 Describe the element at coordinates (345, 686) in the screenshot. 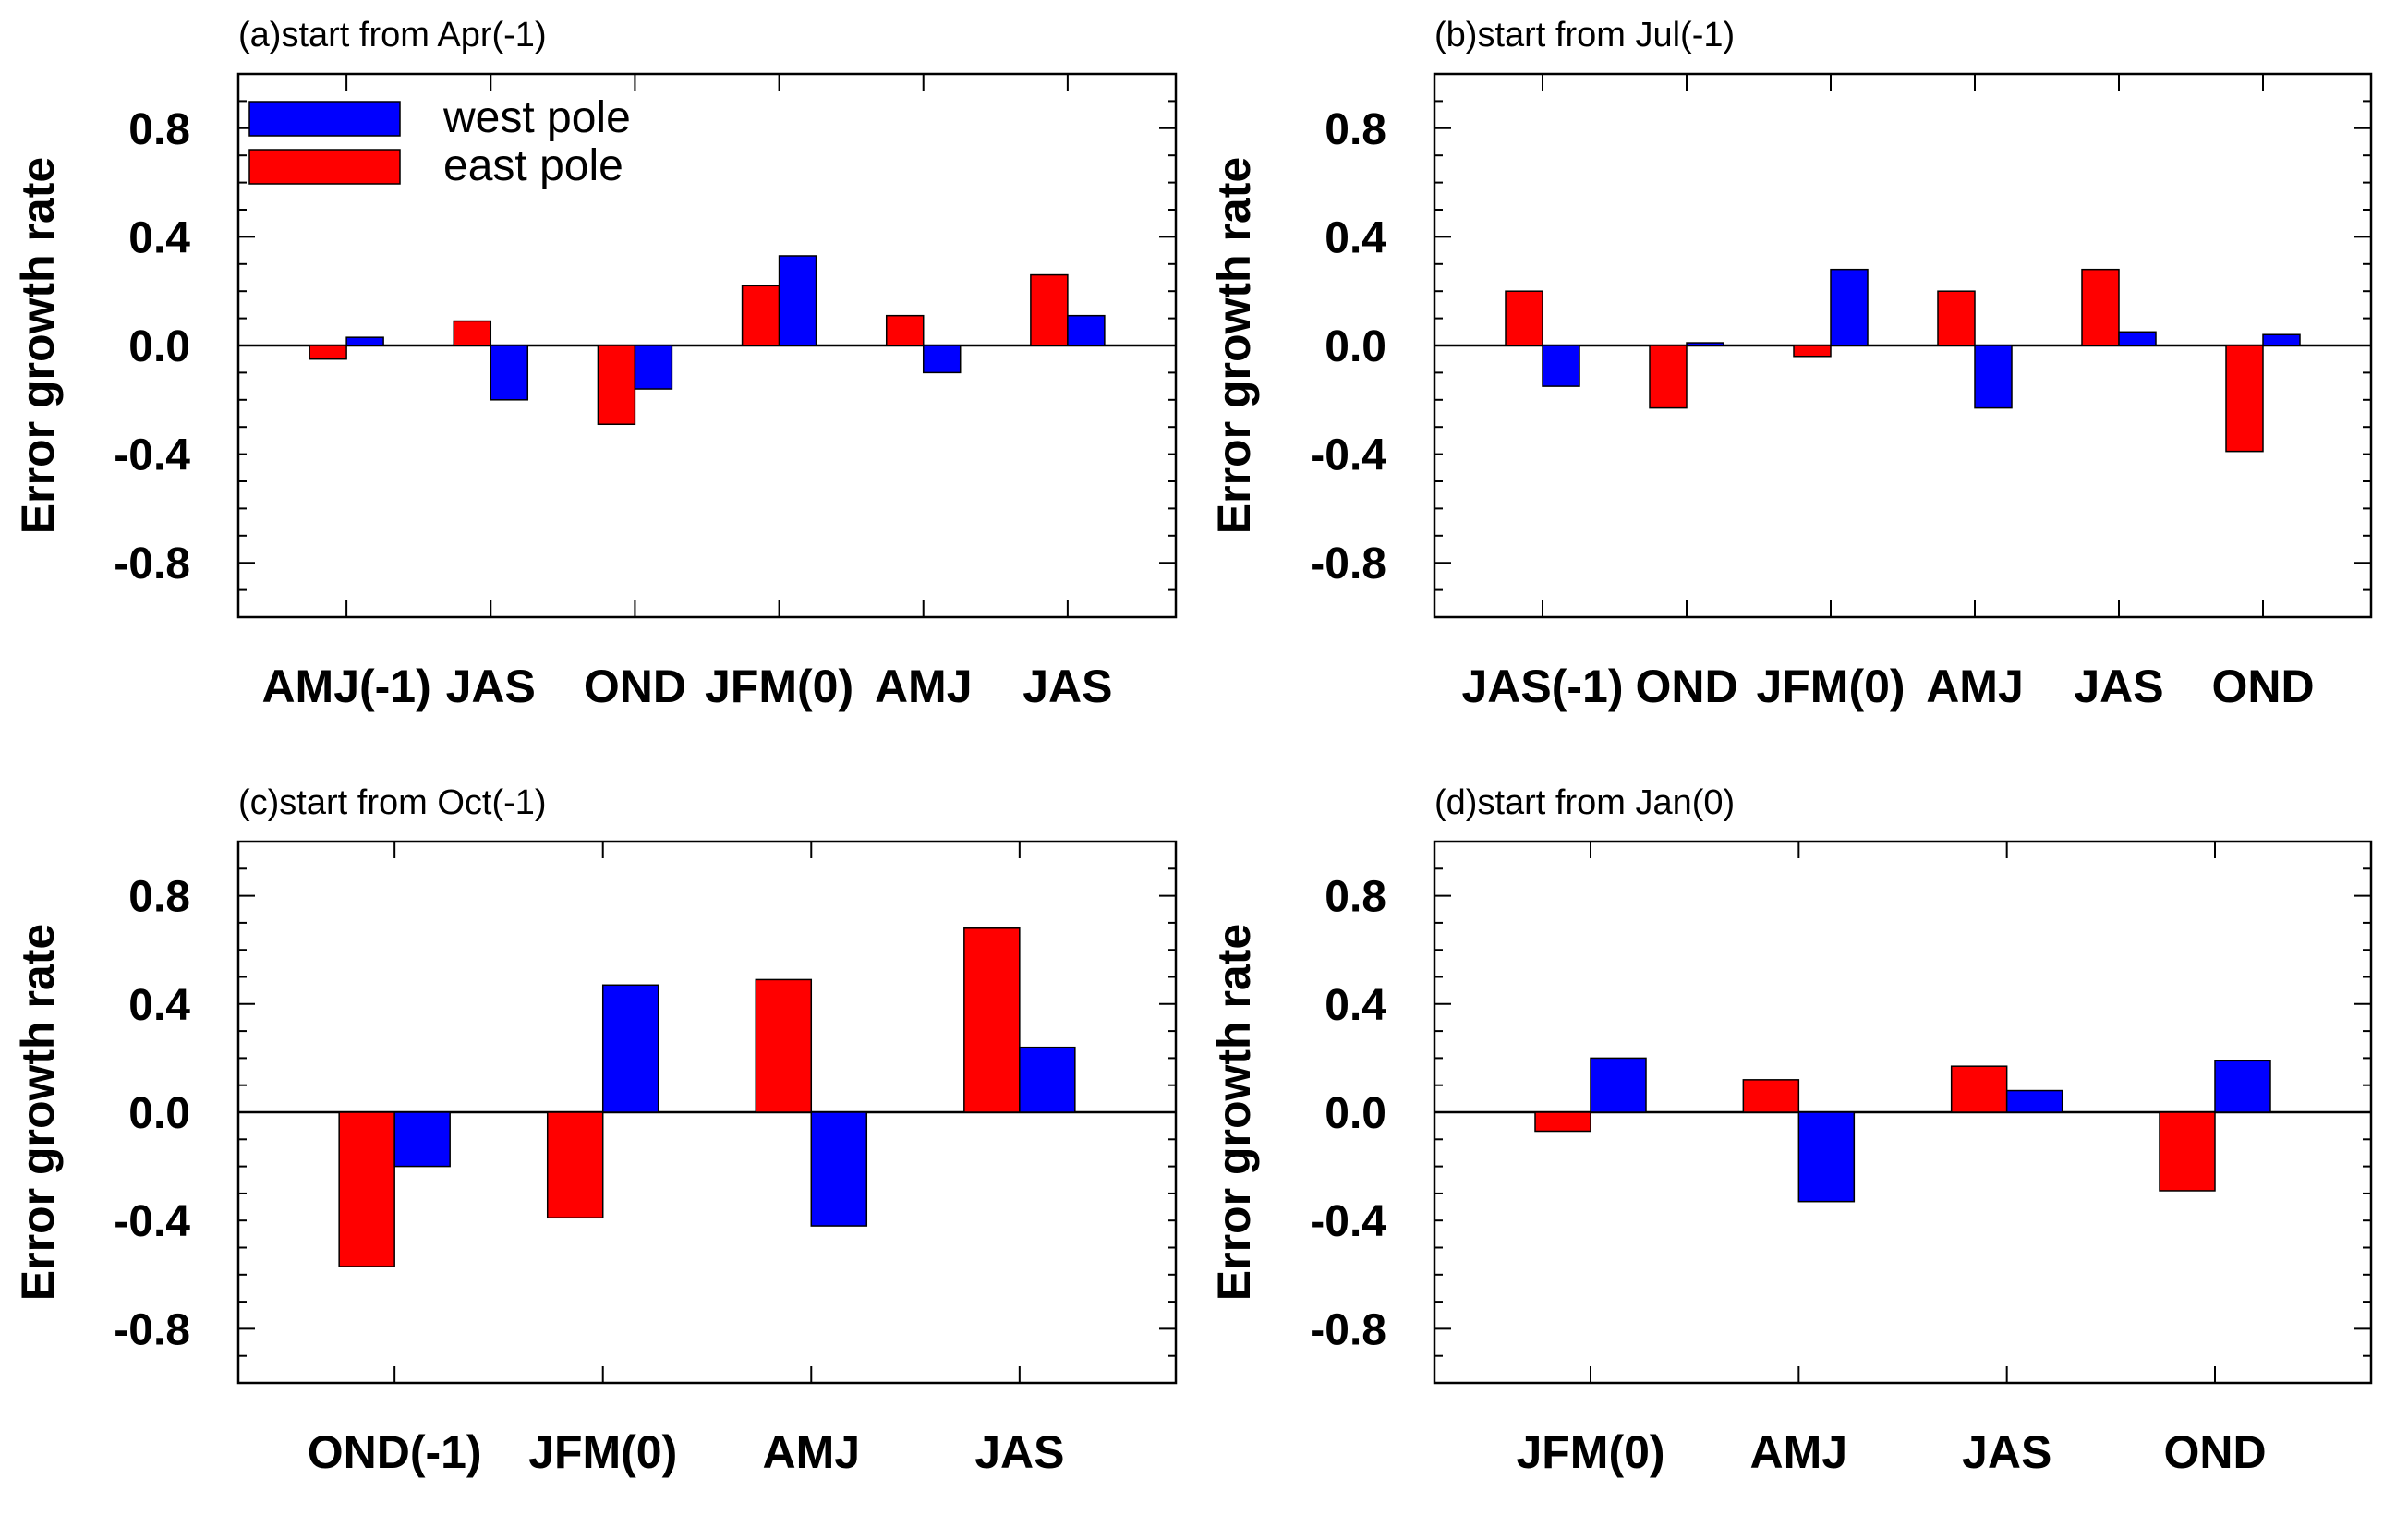

I see `xtick-label: AMJ(-1)` at that location.